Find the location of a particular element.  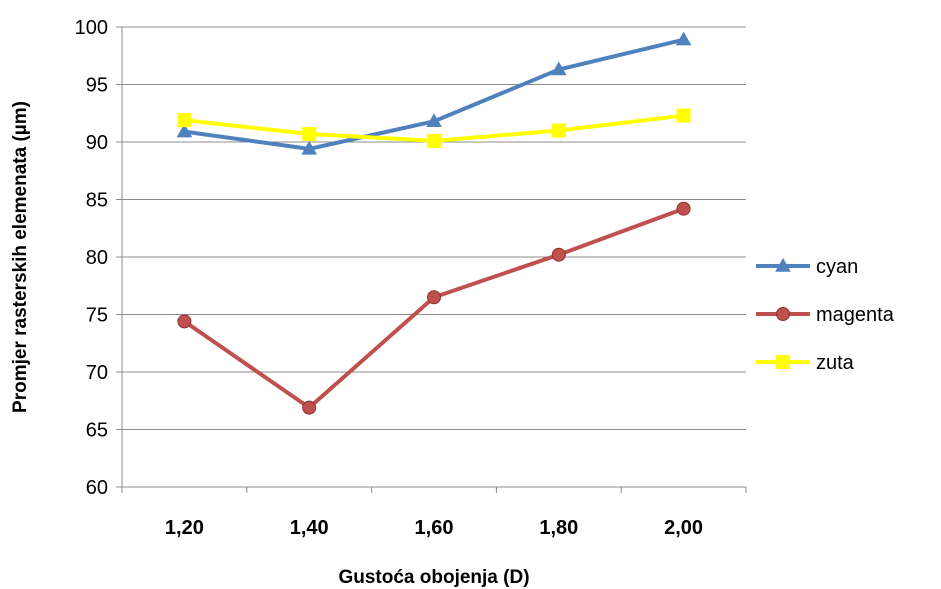

legend-label: zuta is located at coordinates (835, 363).